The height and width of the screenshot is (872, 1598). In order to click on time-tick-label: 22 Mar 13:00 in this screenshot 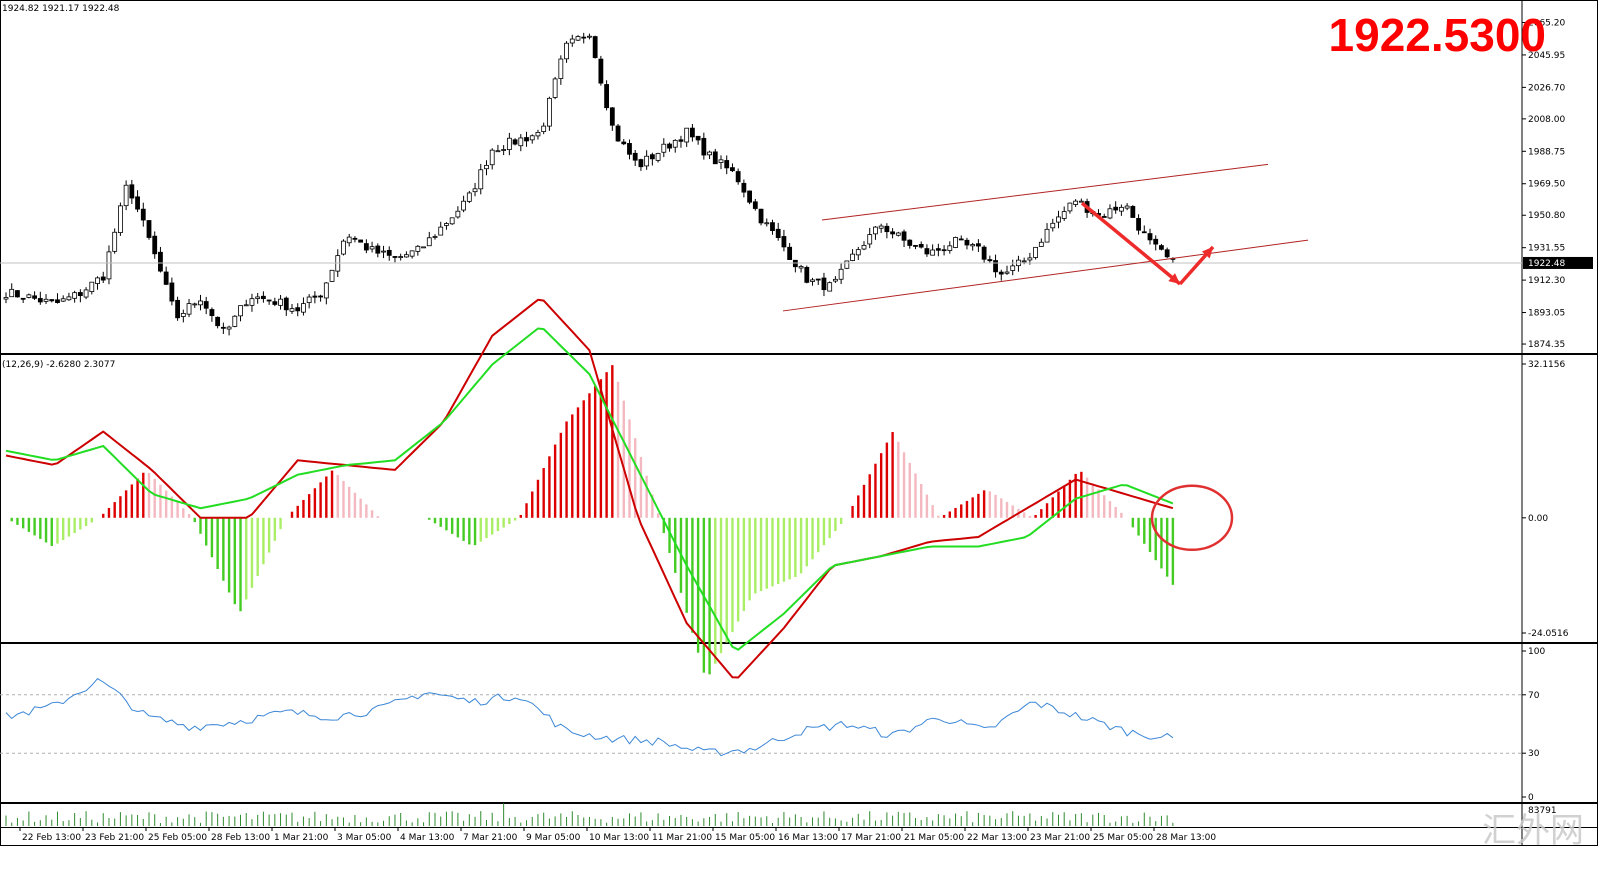, I will do `click(997, 838)`.